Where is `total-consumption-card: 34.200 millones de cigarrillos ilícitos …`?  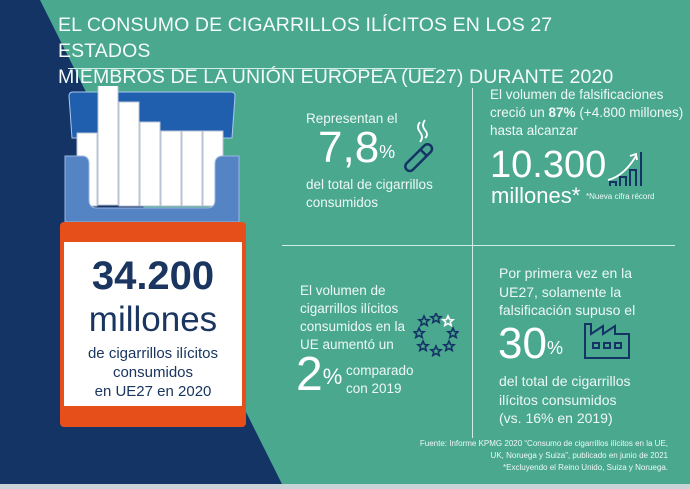 total-consumption-card: 34.200 millones de cigarrillos ilícitos … is located at coordinates (153, 324).